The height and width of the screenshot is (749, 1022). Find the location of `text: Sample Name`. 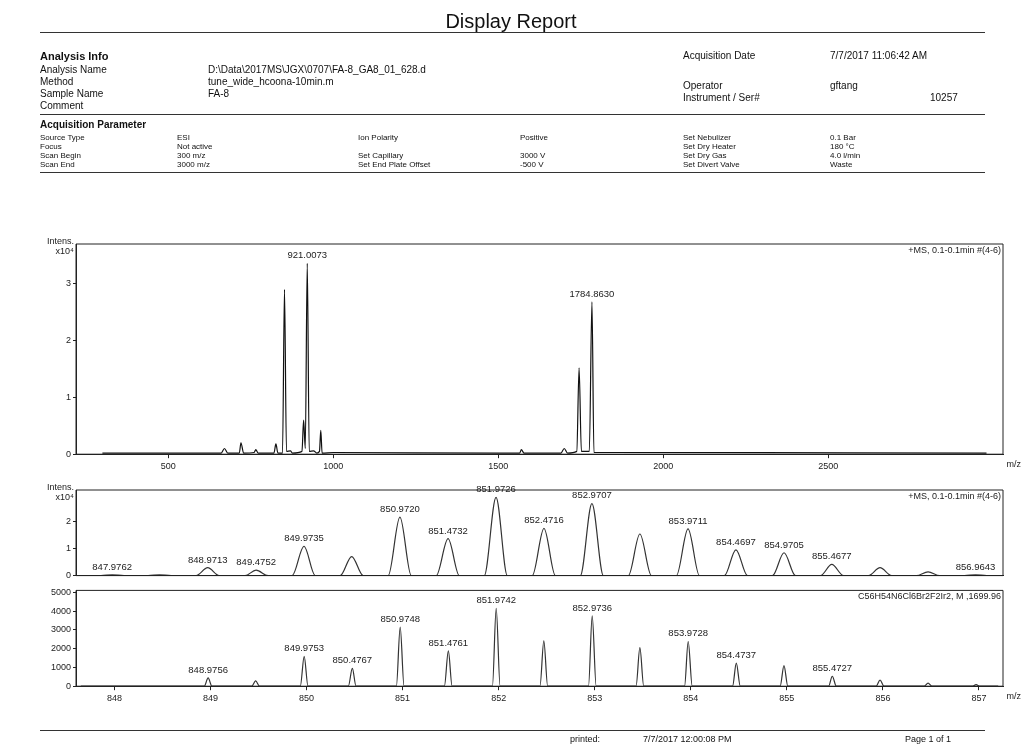

text: Sample Name is located at coordinates (72, 93).